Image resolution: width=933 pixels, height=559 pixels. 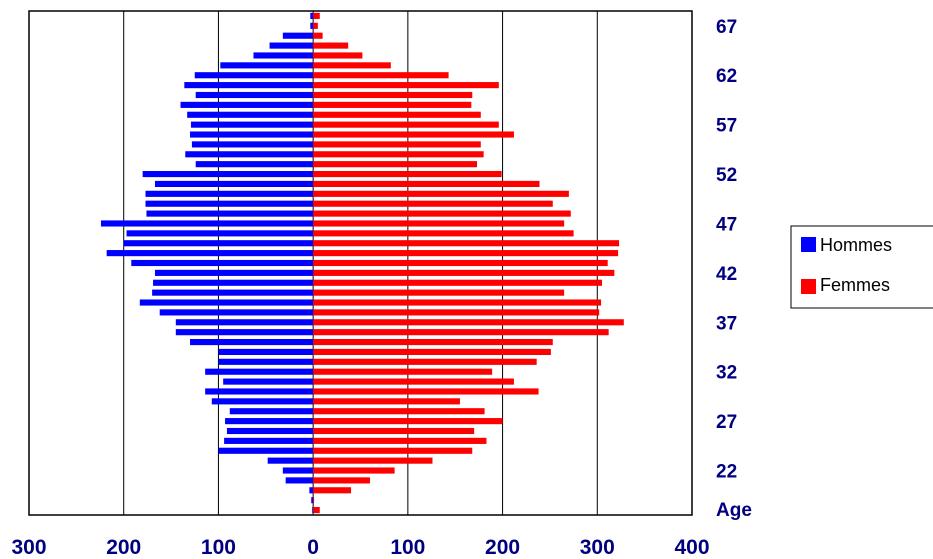 I want to click on x-tick-label: 0, so click(x=313, y=547).